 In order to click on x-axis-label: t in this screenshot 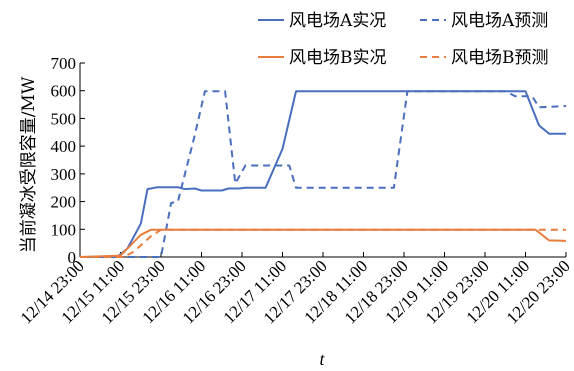, I will do `click(322, 359)`.